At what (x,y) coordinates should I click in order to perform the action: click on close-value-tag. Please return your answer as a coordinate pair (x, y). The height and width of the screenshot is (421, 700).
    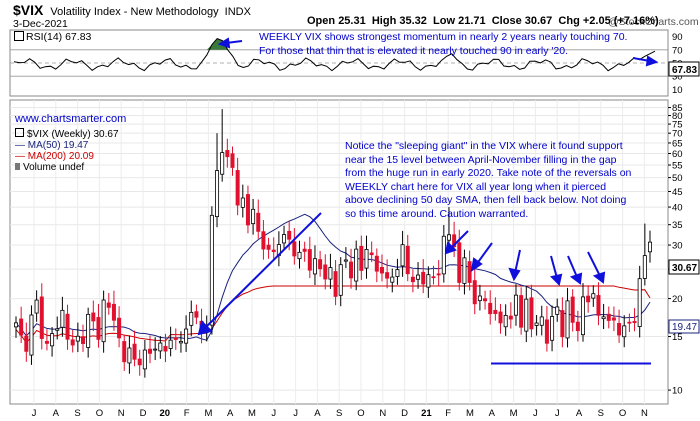
    Looking at the image, I should click on (684, 267).